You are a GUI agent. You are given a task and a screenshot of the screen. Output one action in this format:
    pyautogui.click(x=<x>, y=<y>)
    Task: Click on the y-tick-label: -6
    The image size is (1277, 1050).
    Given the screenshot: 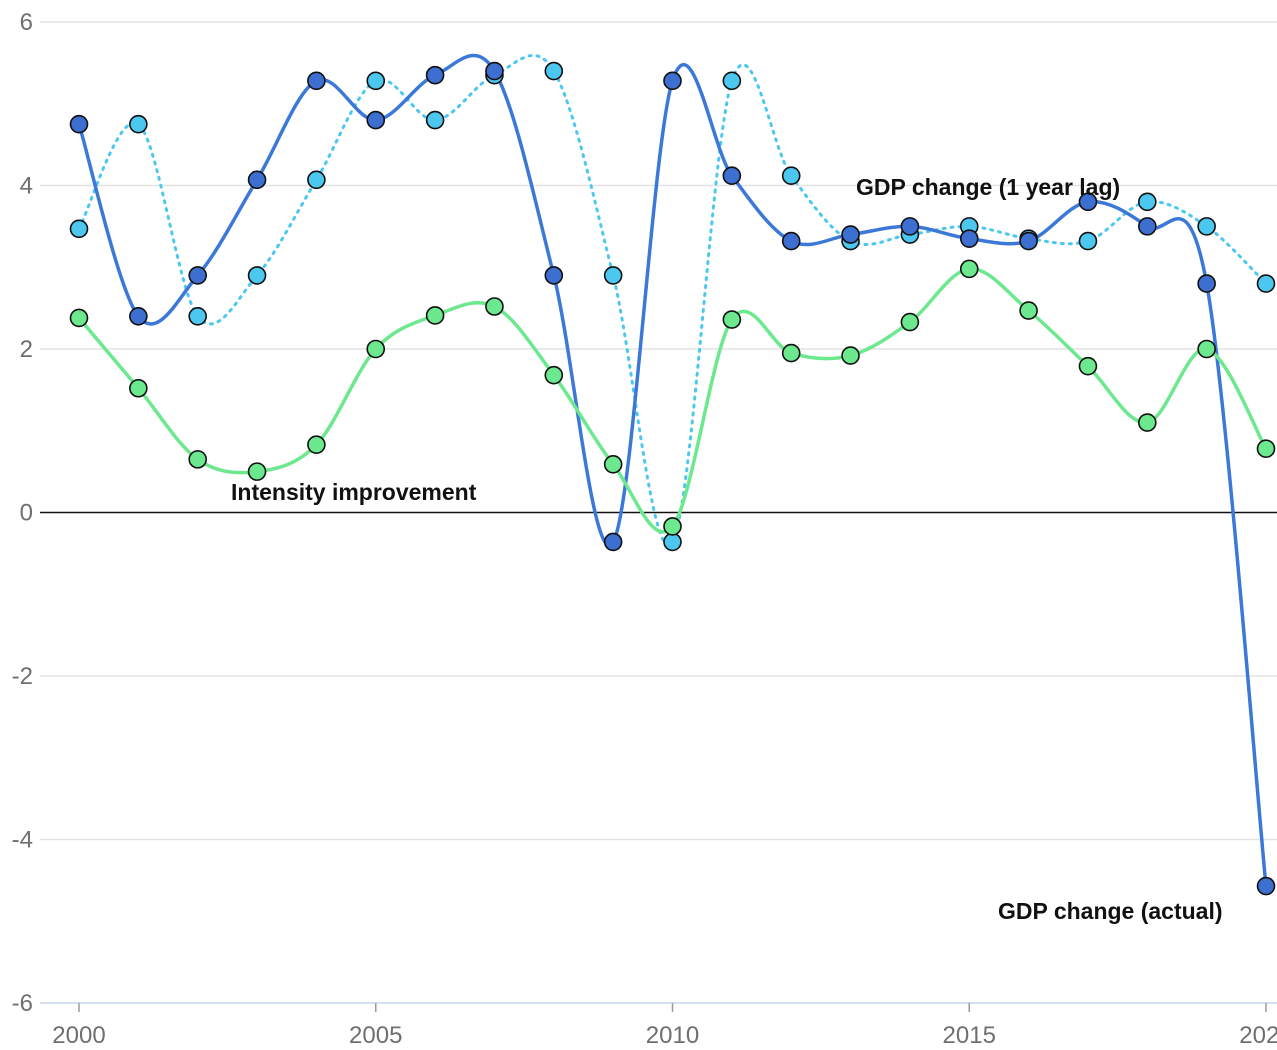 What is the action you would take?
    pyautogui.click(x=22, y=1003)
    